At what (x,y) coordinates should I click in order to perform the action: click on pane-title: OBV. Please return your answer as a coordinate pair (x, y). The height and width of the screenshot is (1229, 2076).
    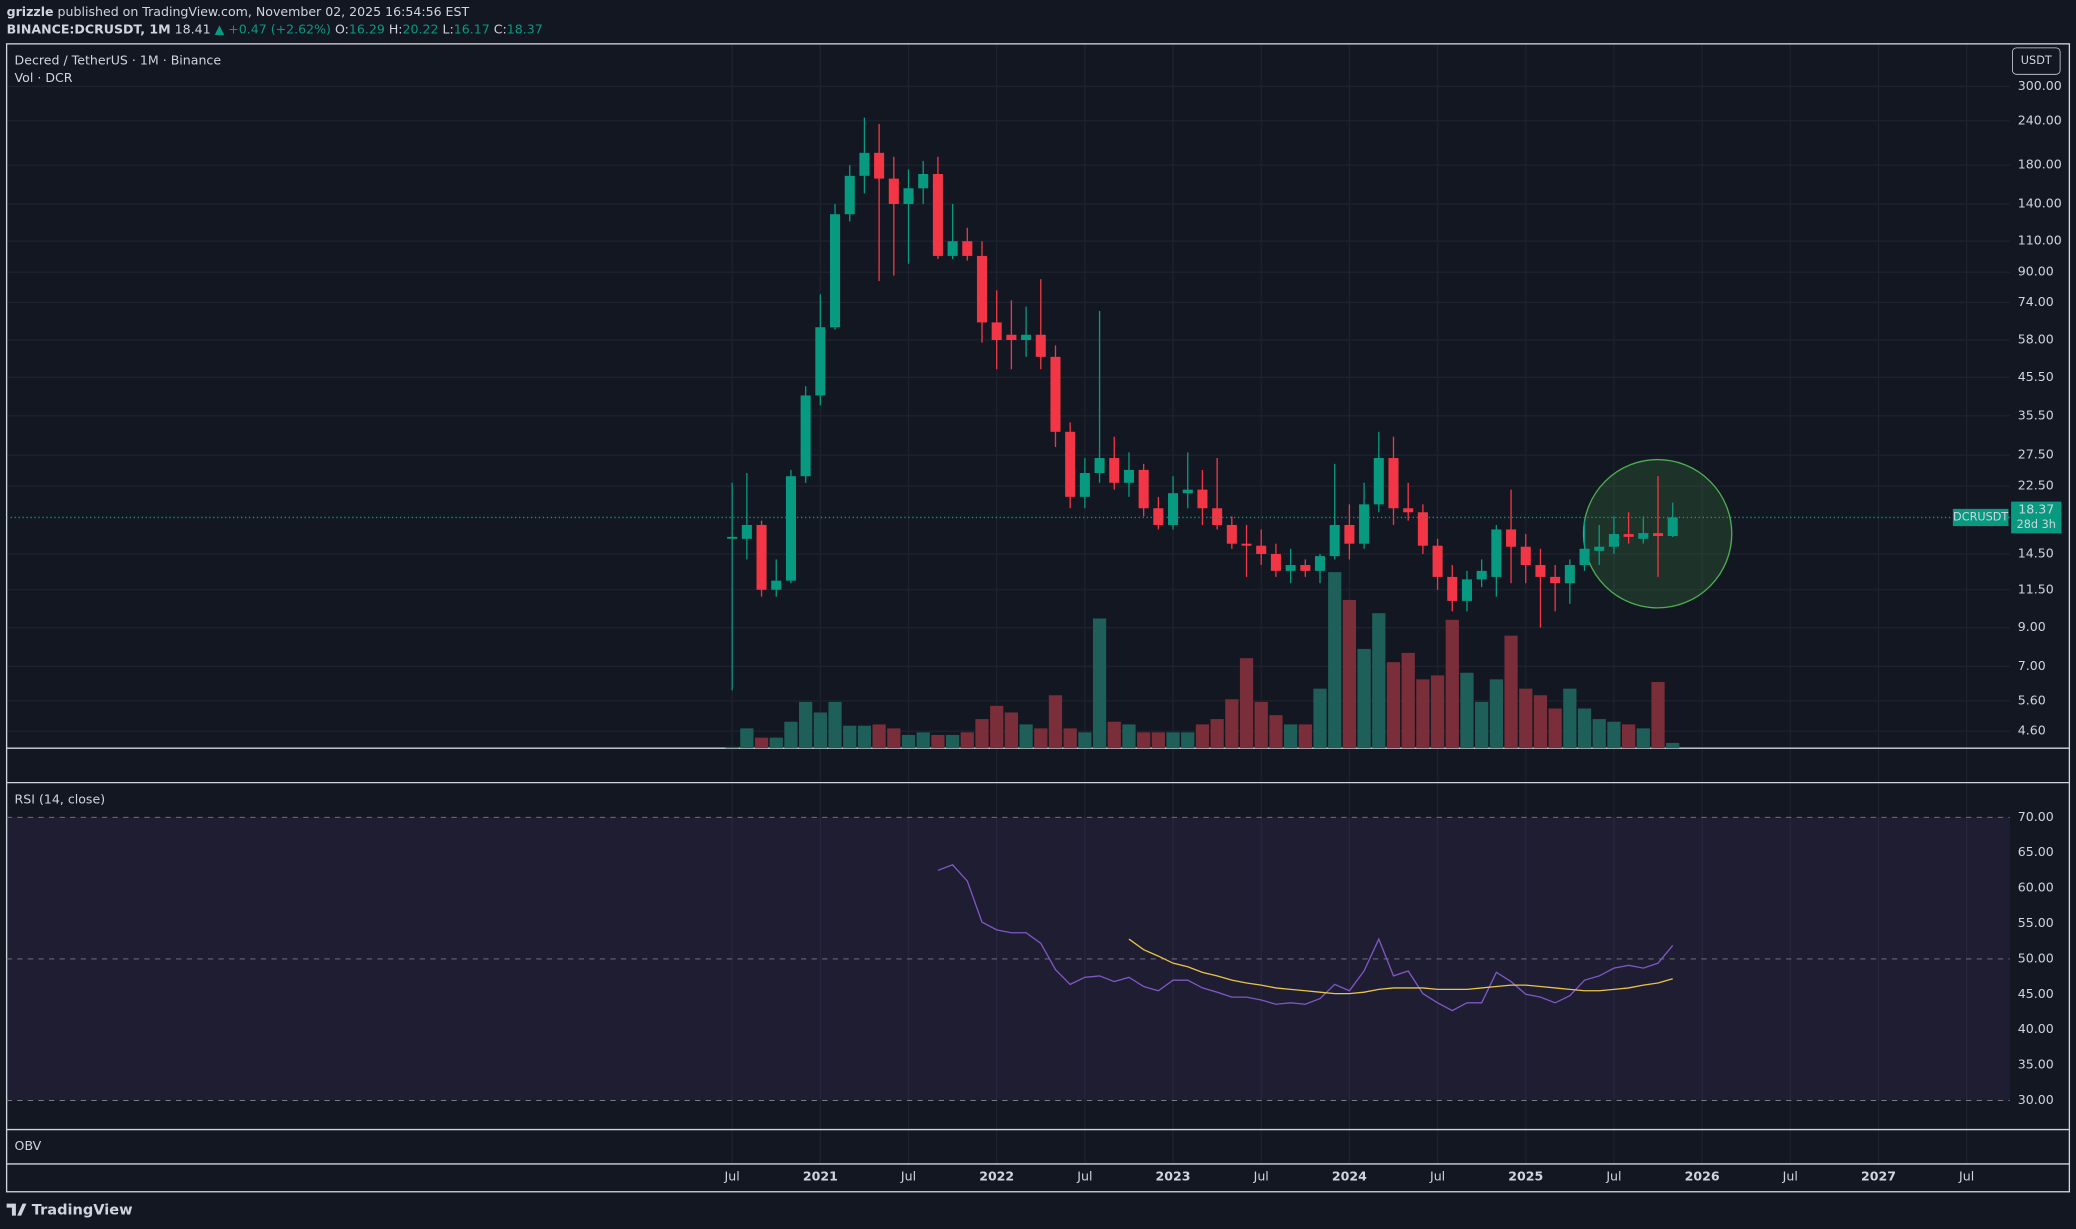
    Looking at the image, I should click on (28, 1145).